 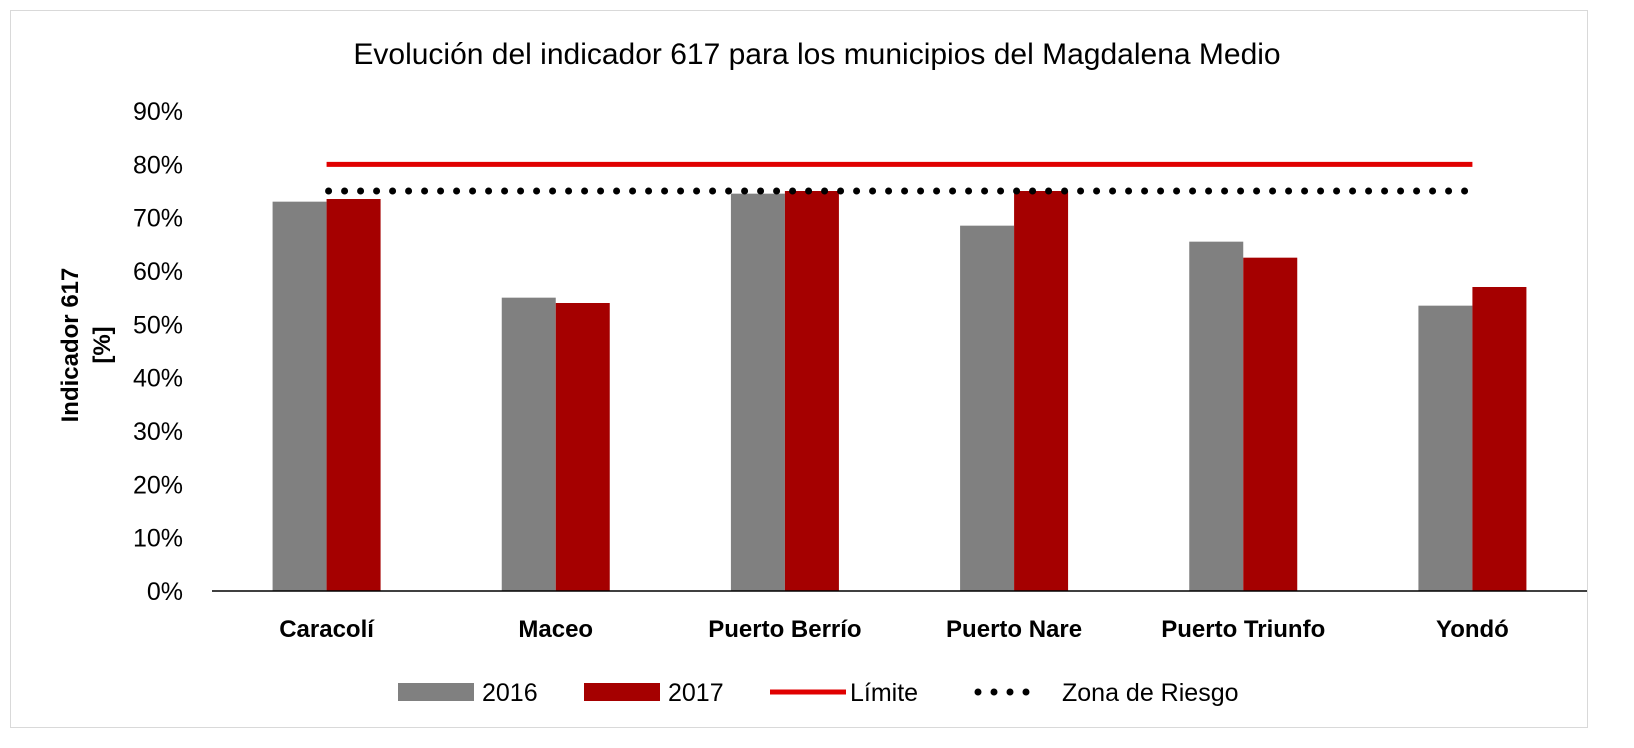 What do you see at coordinates (1472, 629) in the screenshot?
I see `category-label: Yondó` at bounding box center [1472, 629].